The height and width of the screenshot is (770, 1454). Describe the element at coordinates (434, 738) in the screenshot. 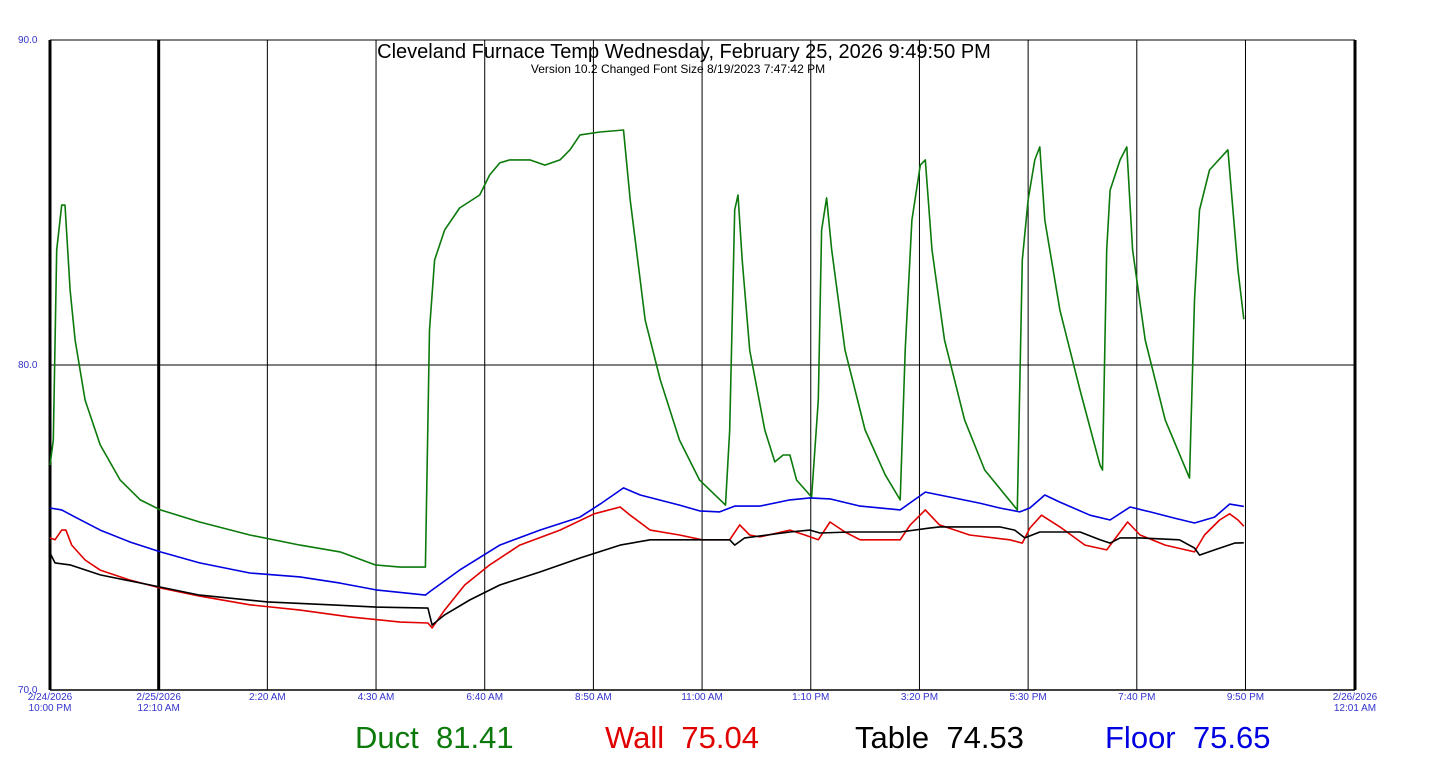

I see `legend-duct: Duct 81.41` at that location.